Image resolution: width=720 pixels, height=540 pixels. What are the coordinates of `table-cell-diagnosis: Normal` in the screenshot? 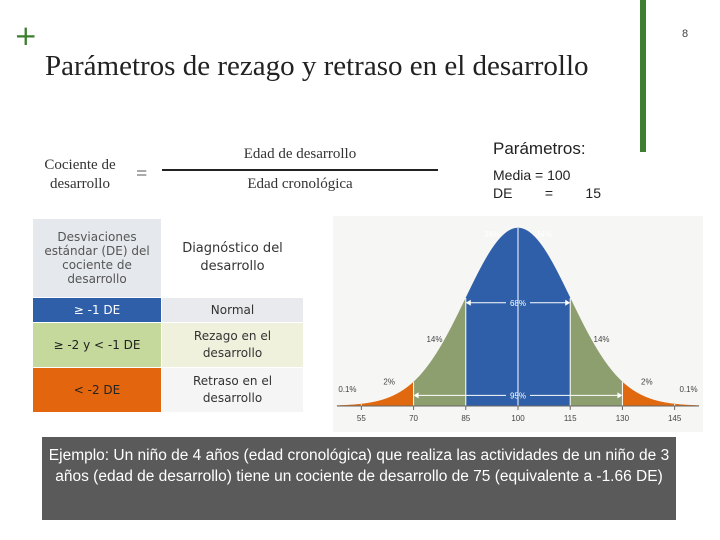 It's located at (232, 310).